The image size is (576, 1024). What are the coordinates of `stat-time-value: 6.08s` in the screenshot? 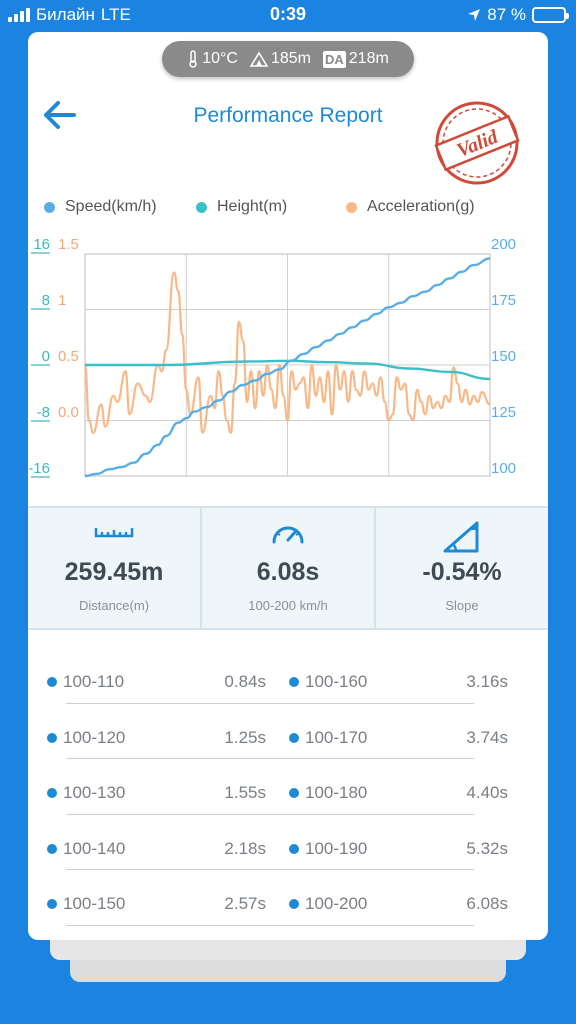 It's located at (288, 572).